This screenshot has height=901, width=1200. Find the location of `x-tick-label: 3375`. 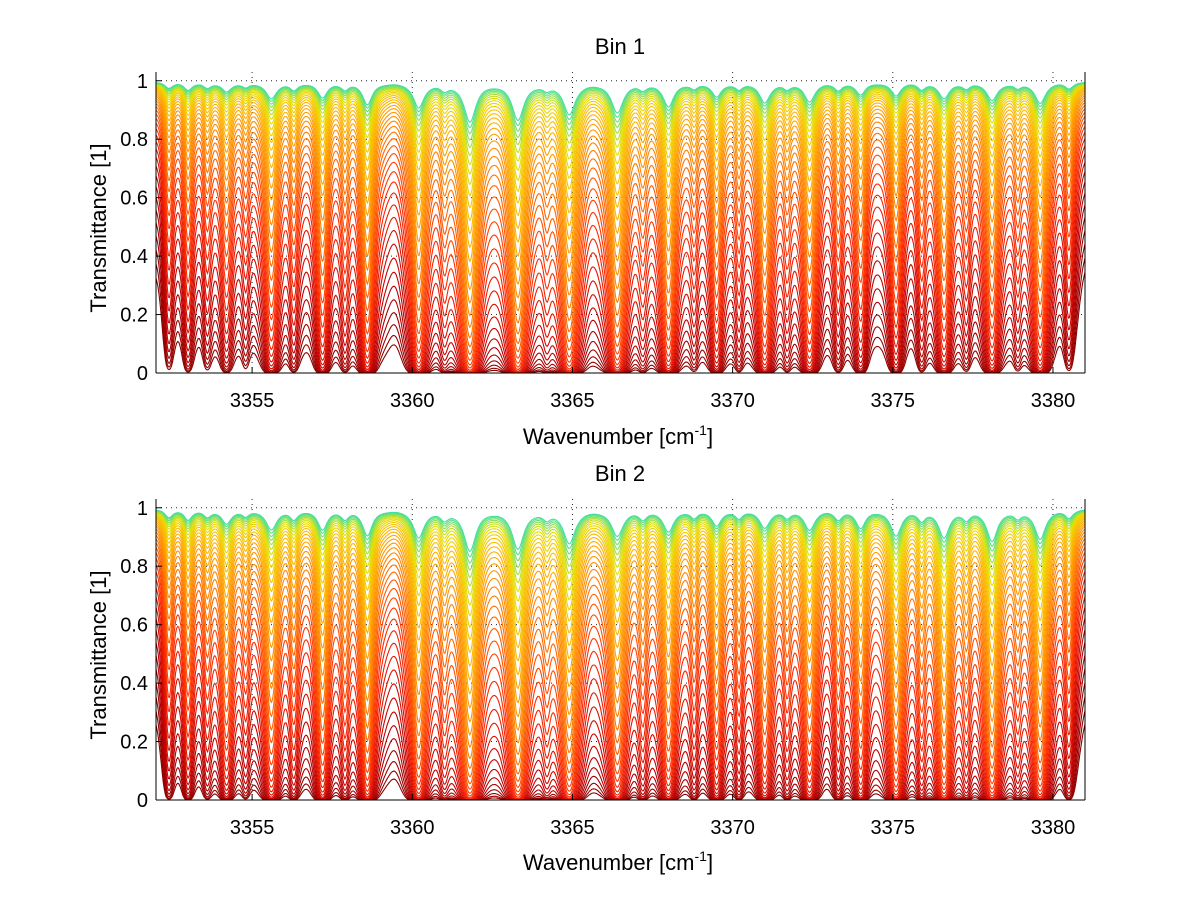

x-tick-label: 3375 is located at coordinates (893, 401).